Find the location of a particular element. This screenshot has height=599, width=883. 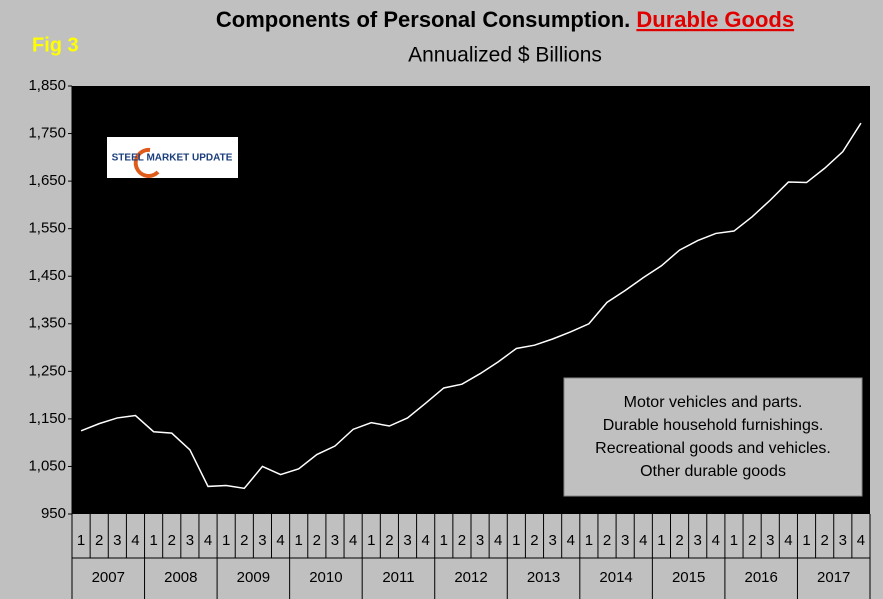

title-highlight: Durable Goods is located at coordinates (715, 19).